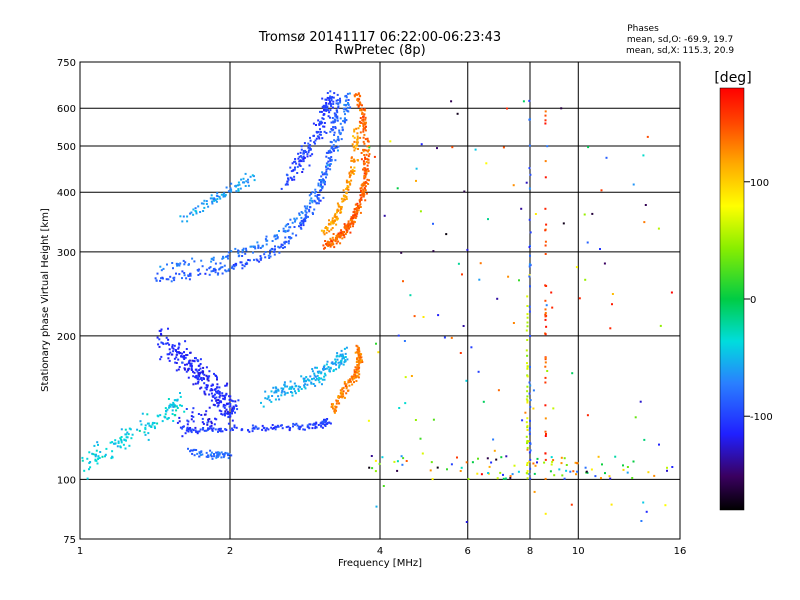 The height and width of the screenshot is (600, 800). What do you see at coordinates (379, 37) in the screenshot?
I see `chart-title: Tromsø 20141117 06:22:00-06:23:43` at bounding box center [379, 37].